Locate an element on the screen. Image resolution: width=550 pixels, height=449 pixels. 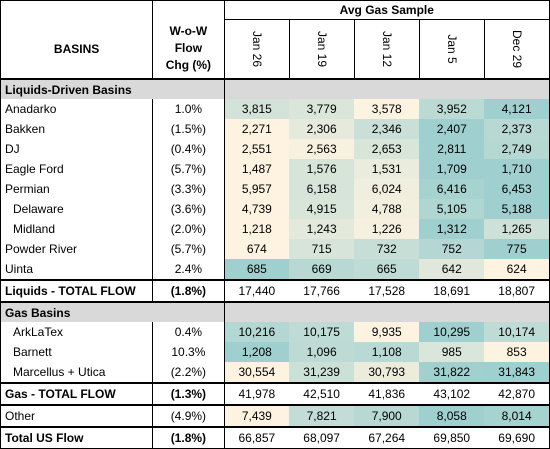
flow-value-cell: 9,935 is located at coordinates (387, 332).